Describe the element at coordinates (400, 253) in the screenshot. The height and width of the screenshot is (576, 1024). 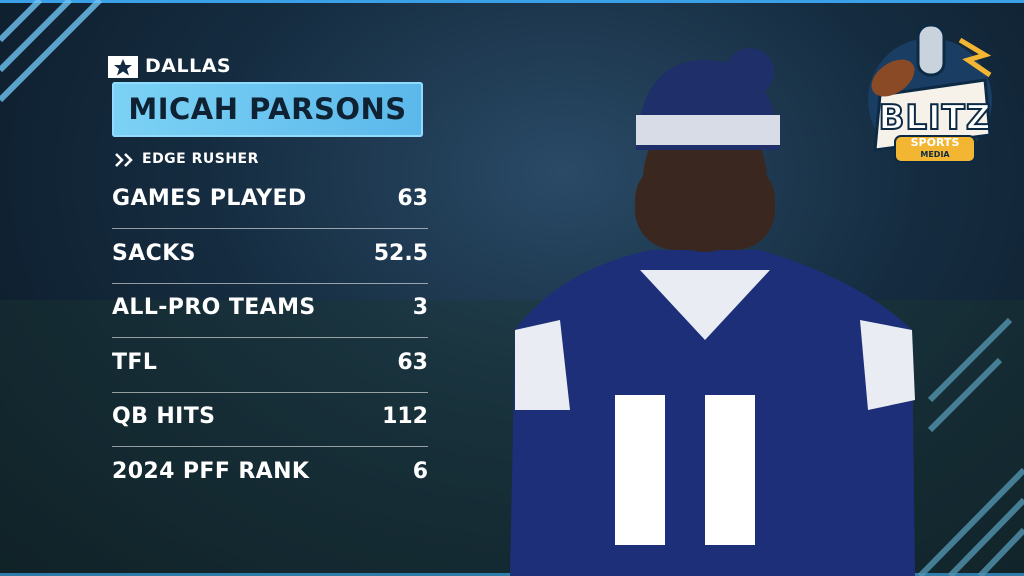
I see `stat-value: 52.5` at that location.